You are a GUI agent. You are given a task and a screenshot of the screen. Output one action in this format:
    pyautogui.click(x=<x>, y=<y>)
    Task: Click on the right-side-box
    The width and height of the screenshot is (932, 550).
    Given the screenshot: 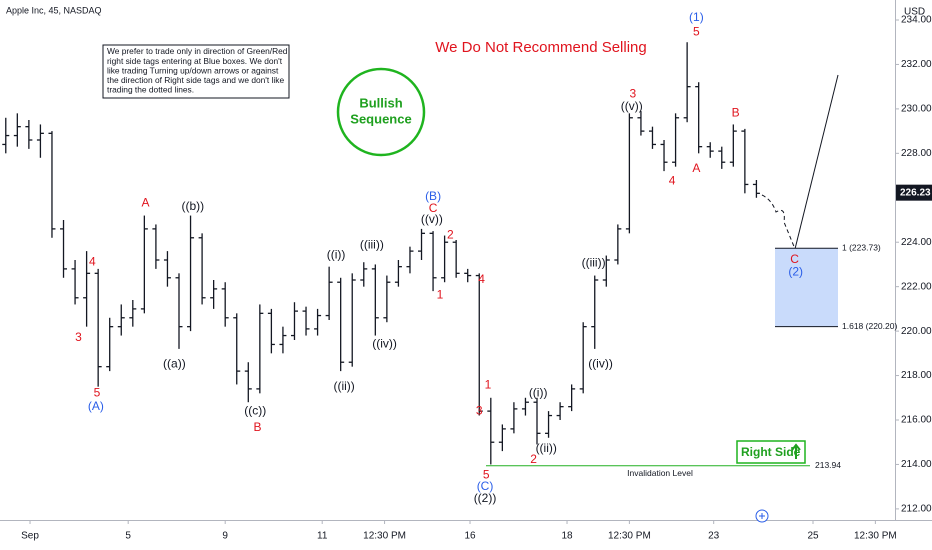 What is the action you would take?
    pyautogui.click(x=771, y=452)
    